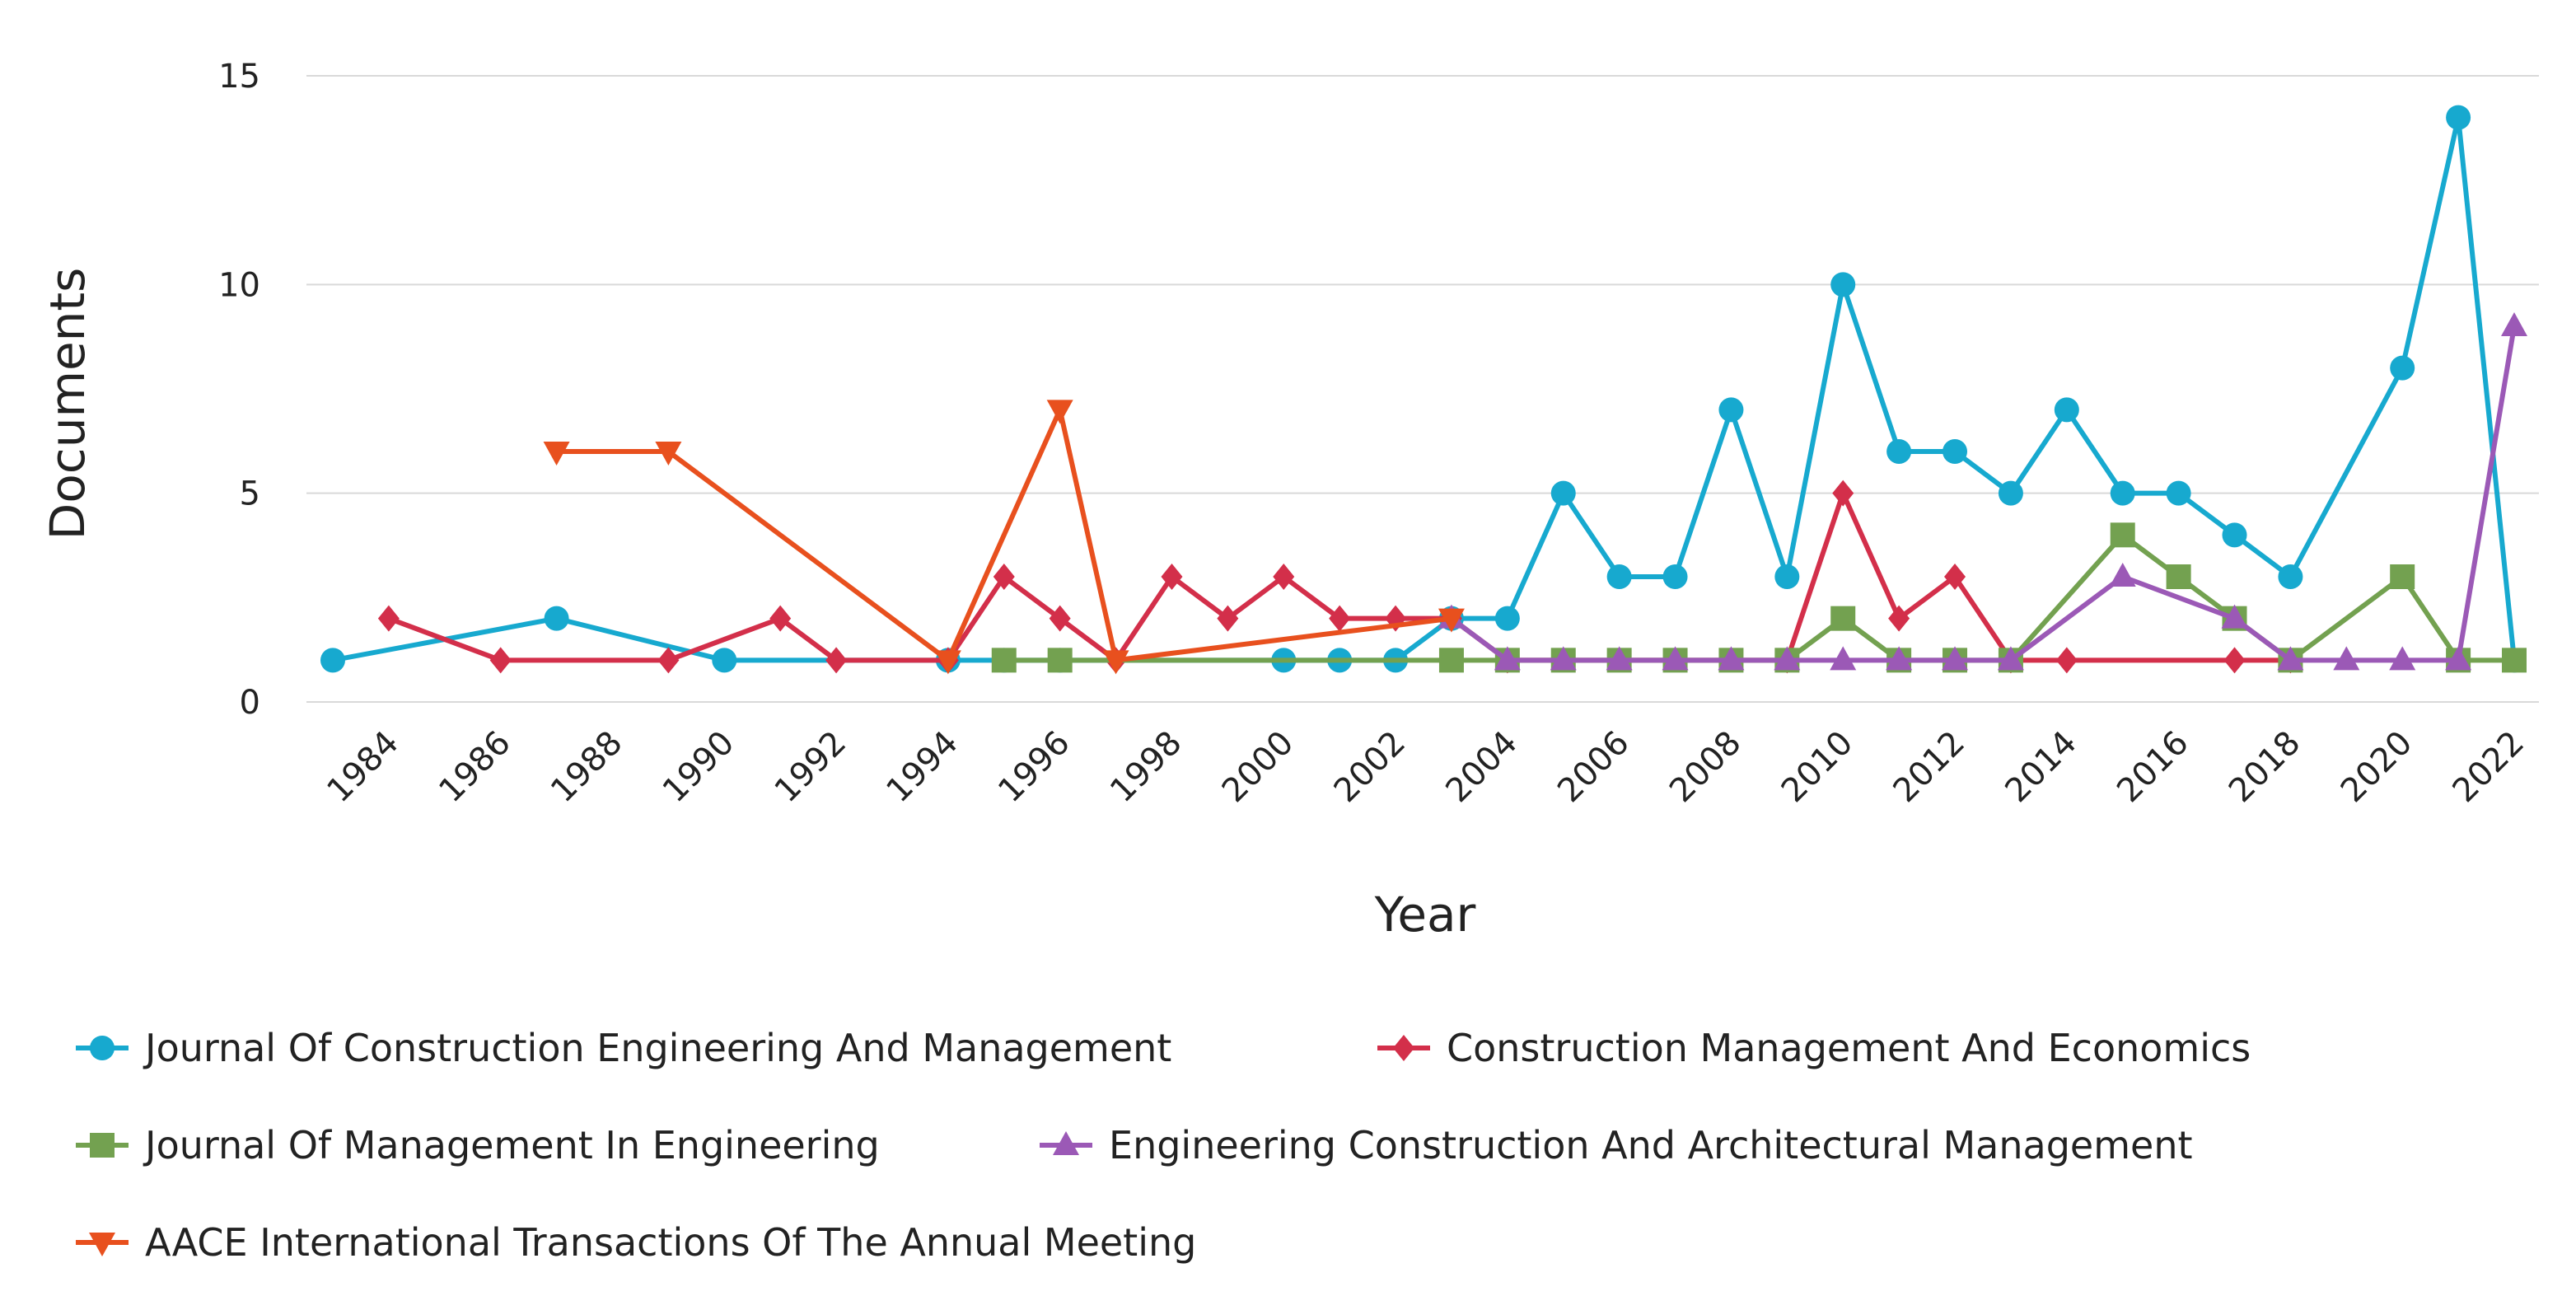 This screenshot has height=1310, width=2576. Describe the element at coordinates (1817, 767) in the screenshot. I see `x-tick-label: 2010` at that location.